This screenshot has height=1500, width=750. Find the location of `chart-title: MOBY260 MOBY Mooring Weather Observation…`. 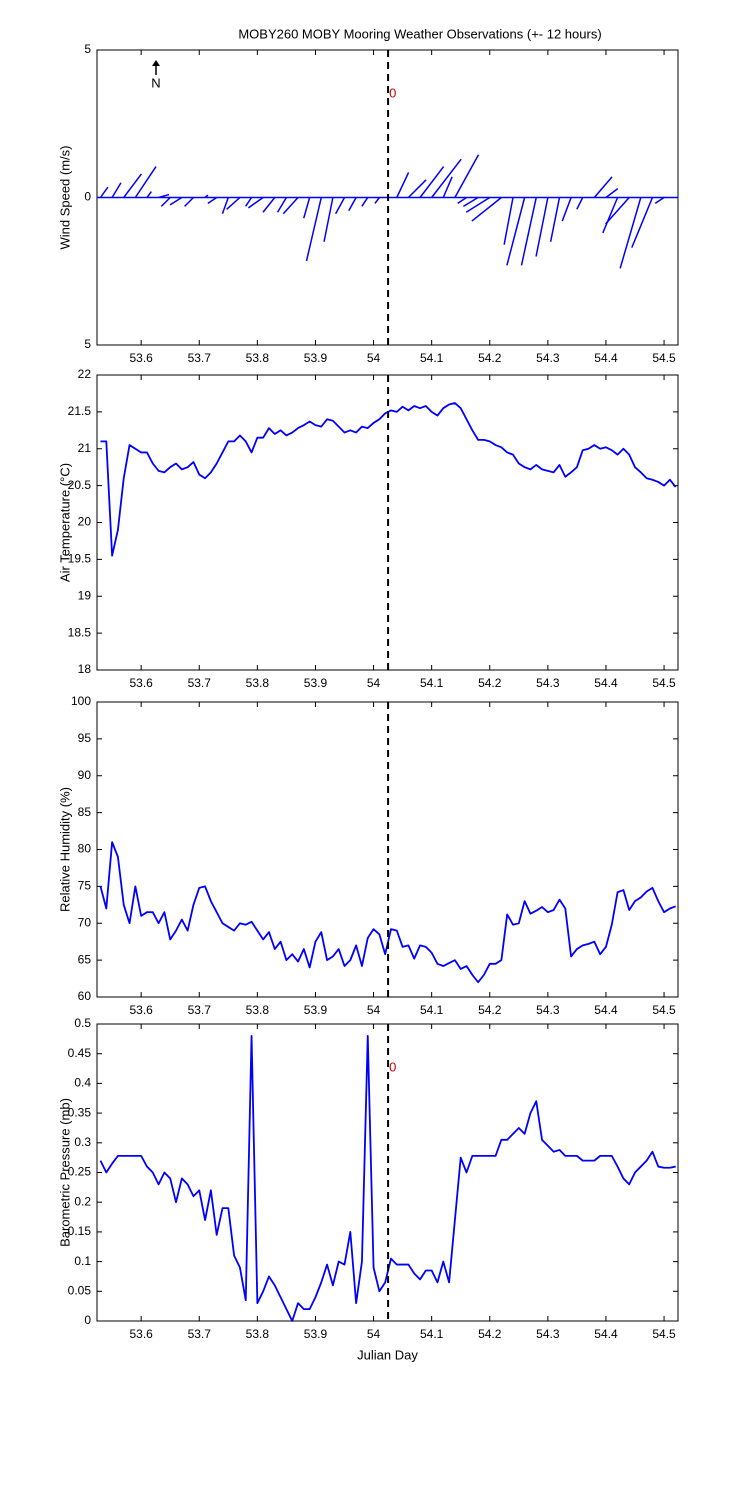

chart-title: MOBY260 MOBY Mooring Weather Observation… is located at coordinates (419, 33).